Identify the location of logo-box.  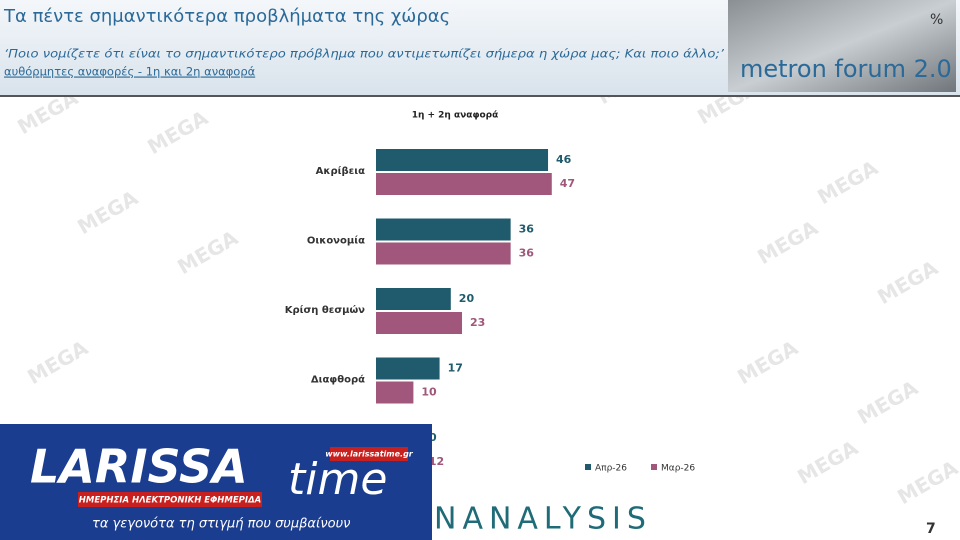
(842, 46).